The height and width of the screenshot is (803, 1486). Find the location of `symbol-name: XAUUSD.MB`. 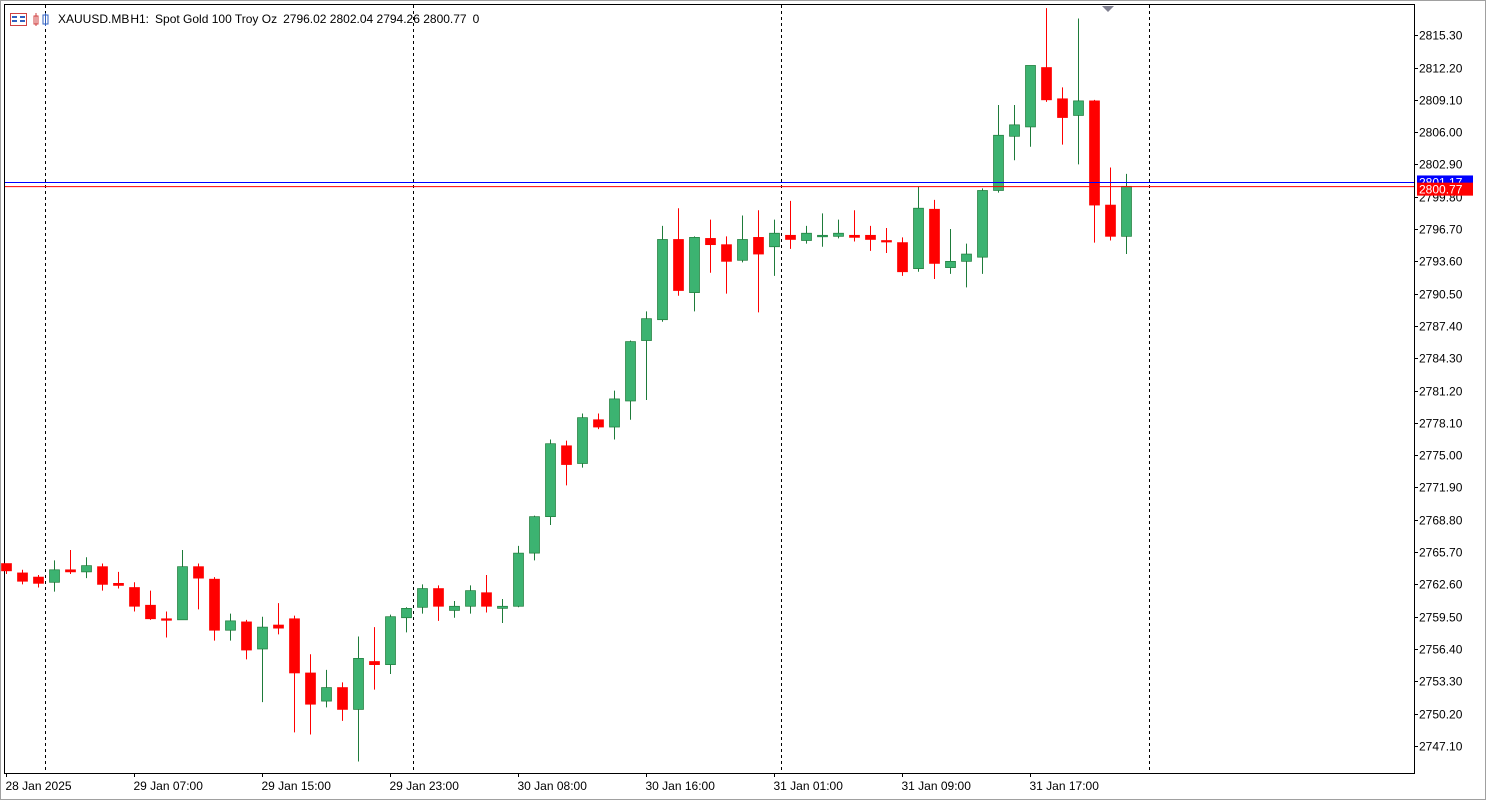

symbol-name: XAUUSD.MB is located at coordinates (94, 19).